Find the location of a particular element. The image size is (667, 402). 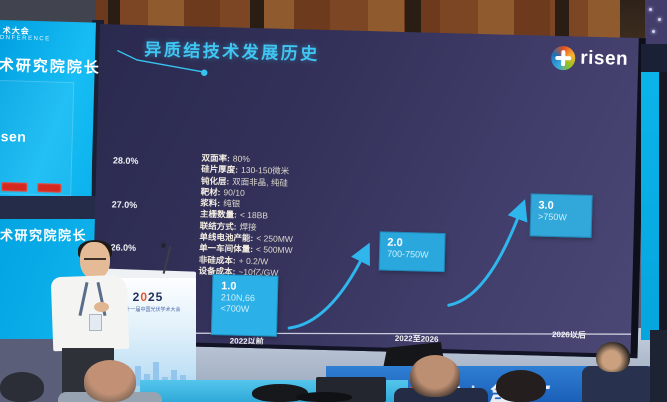

podium-year: 2 is located at coordinates (136, 297).